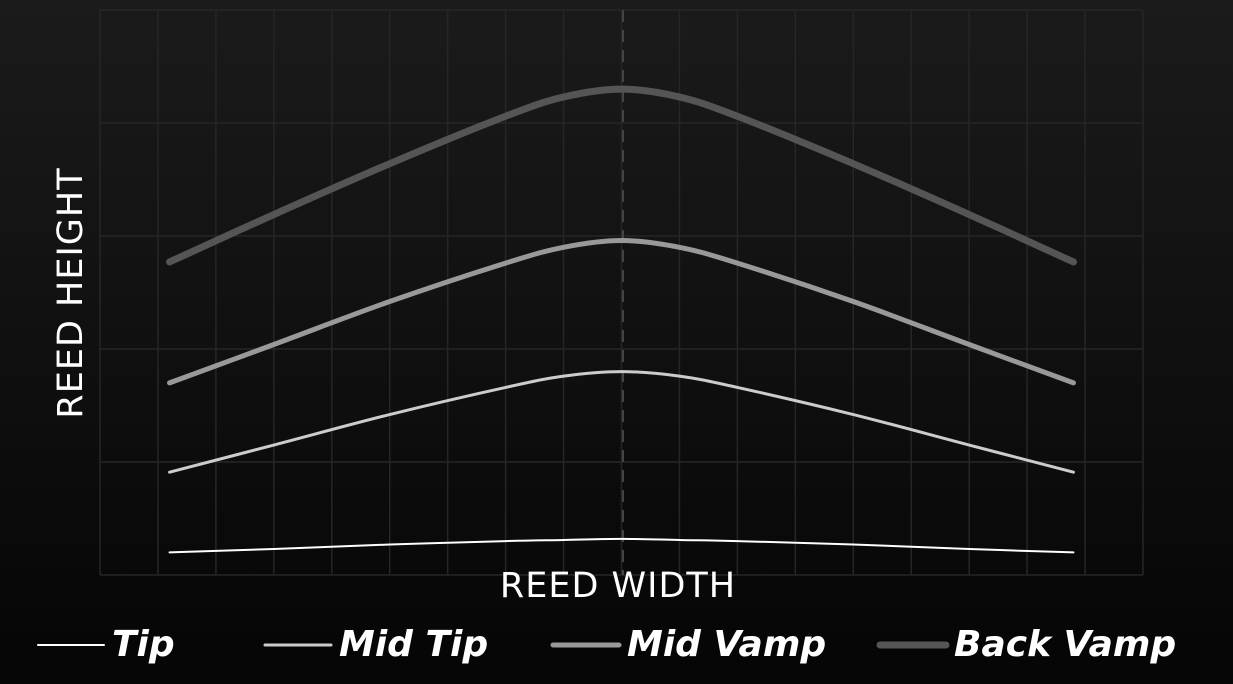 Image resolution: width=1233 pixels, height=684 pixels. What do you see at coordinates (71, 292) in the screenshot?
I see `y-axis-title: REED HEIGHT` at bounding box center [71, 292].